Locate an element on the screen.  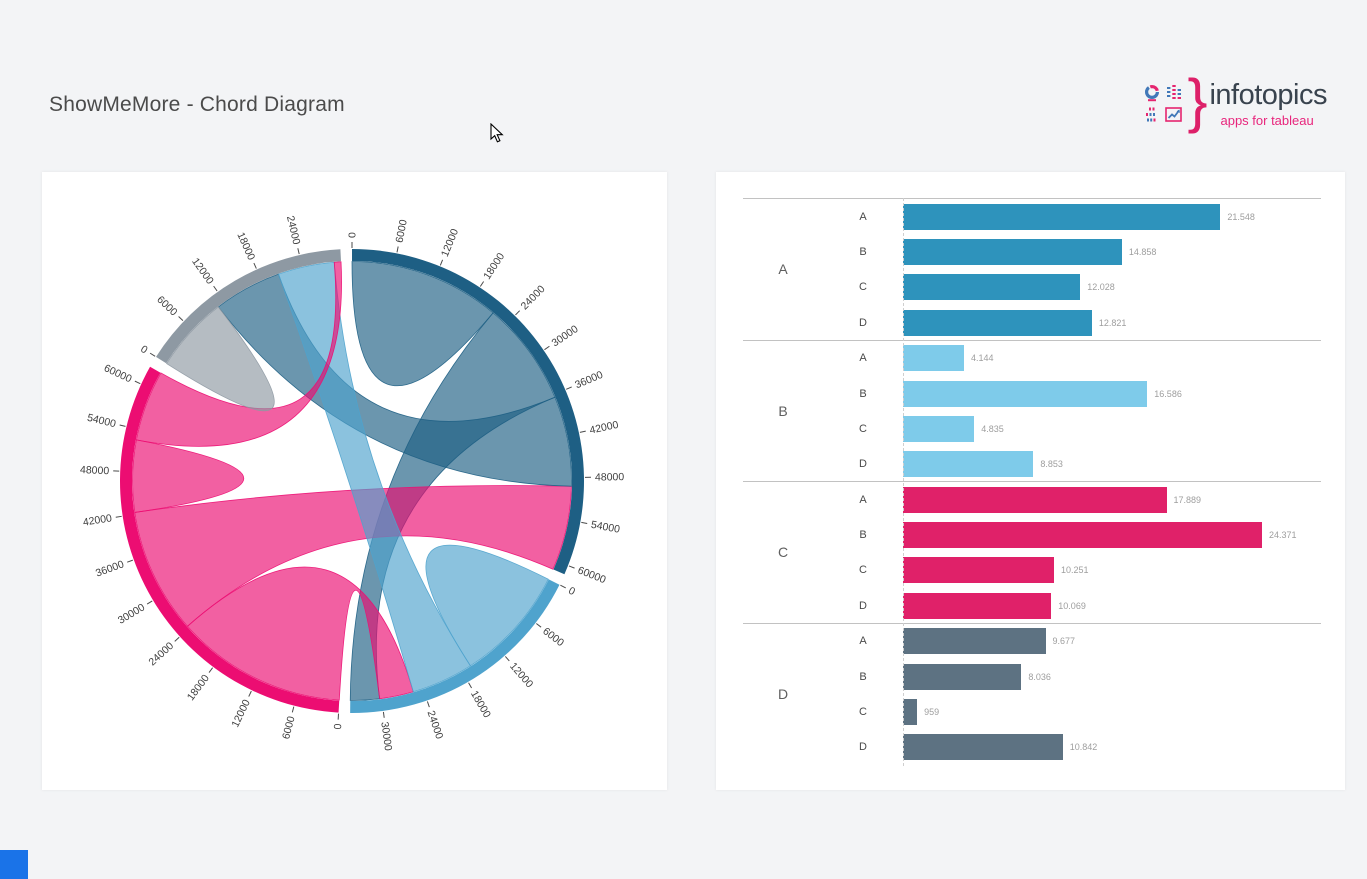
ribbon-C-C is located at coordinates (188, 476).